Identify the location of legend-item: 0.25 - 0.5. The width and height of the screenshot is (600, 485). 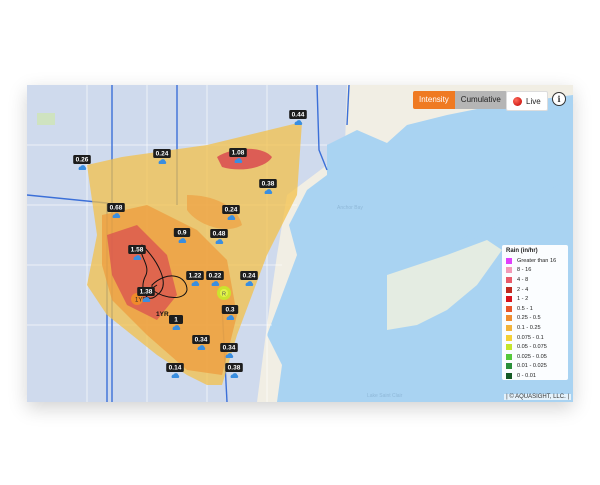
(535, 319).